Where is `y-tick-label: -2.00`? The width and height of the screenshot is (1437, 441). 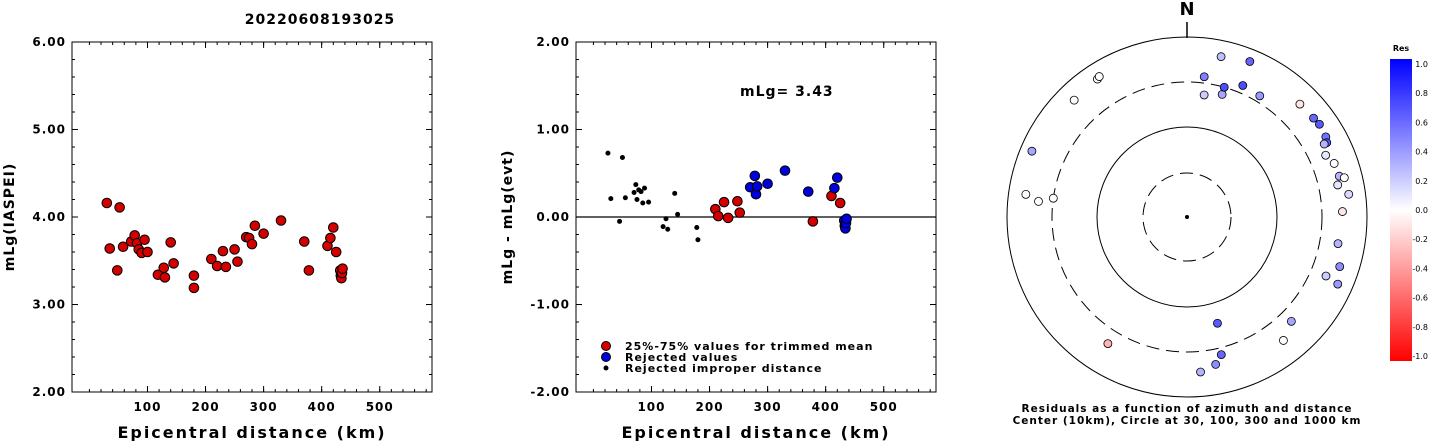
y-tick-label: -2.00 is located at coordinates (550, 392).